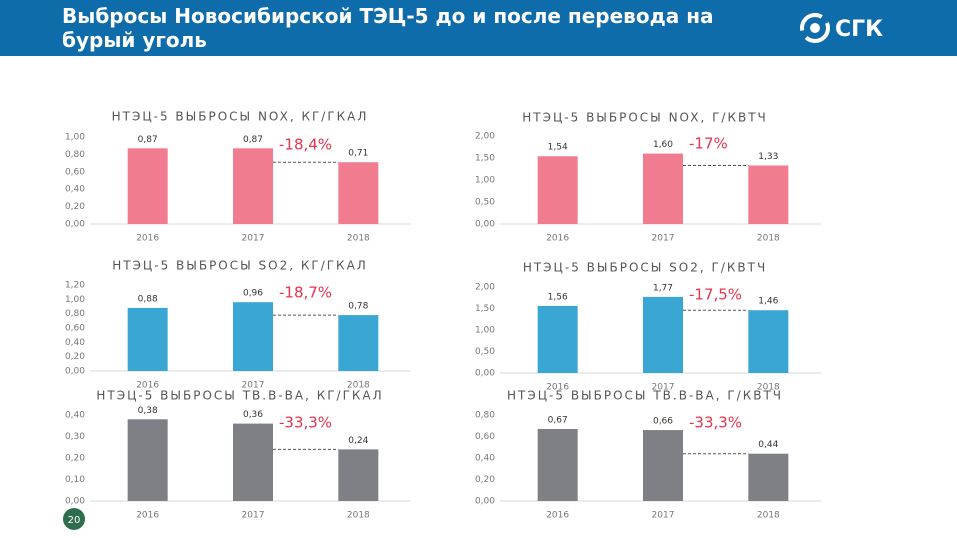 This screenshot has width=957, height=538. What do you see at coordinates (253, 415) in the screenshot?
I see `value-label: 0,36` at bounding box center [253, 415].